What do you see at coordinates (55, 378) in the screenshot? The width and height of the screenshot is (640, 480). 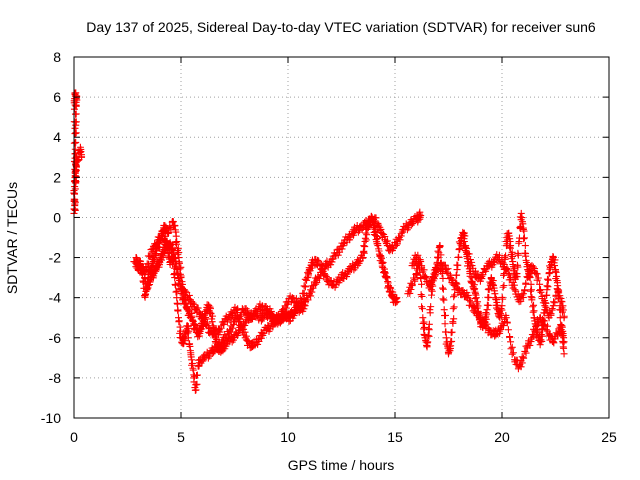 I see `y-tick-label-1: -8` at bounding box center [55, 378].